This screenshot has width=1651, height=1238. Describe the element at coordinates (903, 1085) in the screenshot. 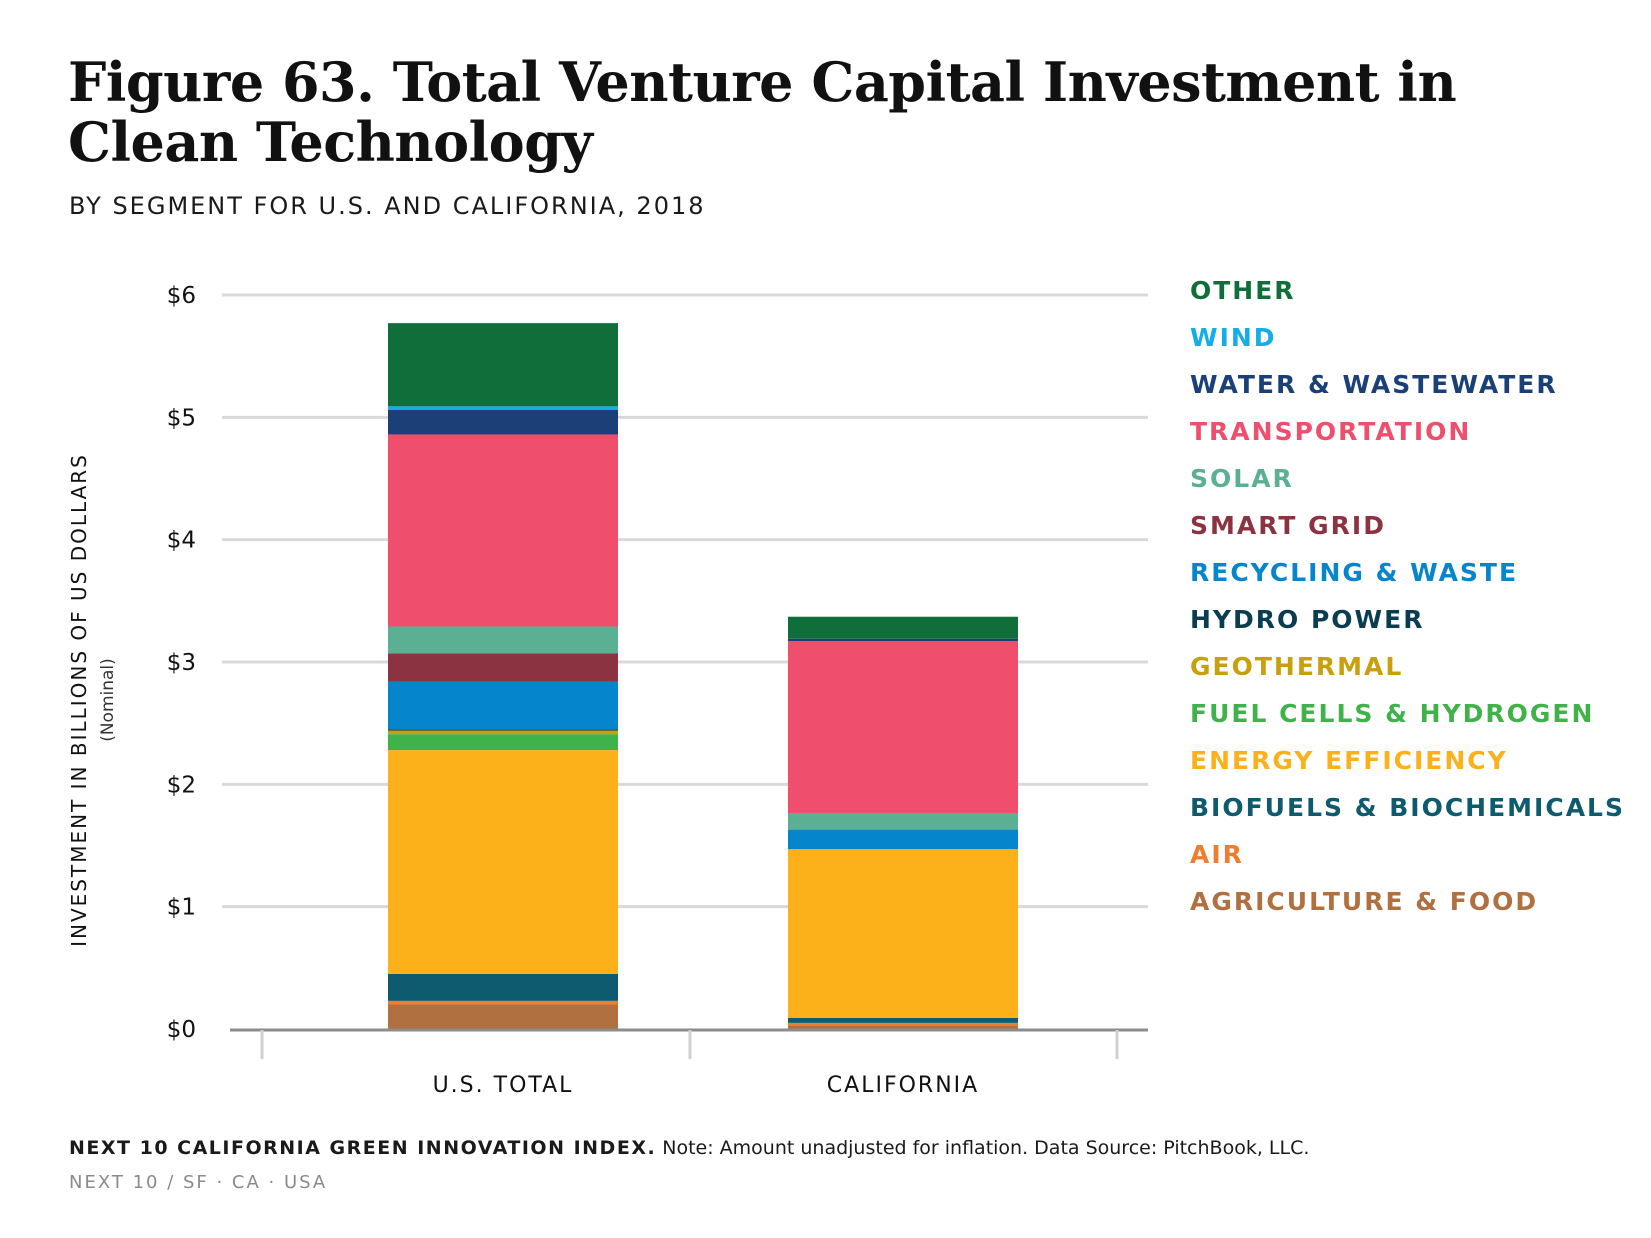

I see `category-label: CALIFORNIA` at that location.